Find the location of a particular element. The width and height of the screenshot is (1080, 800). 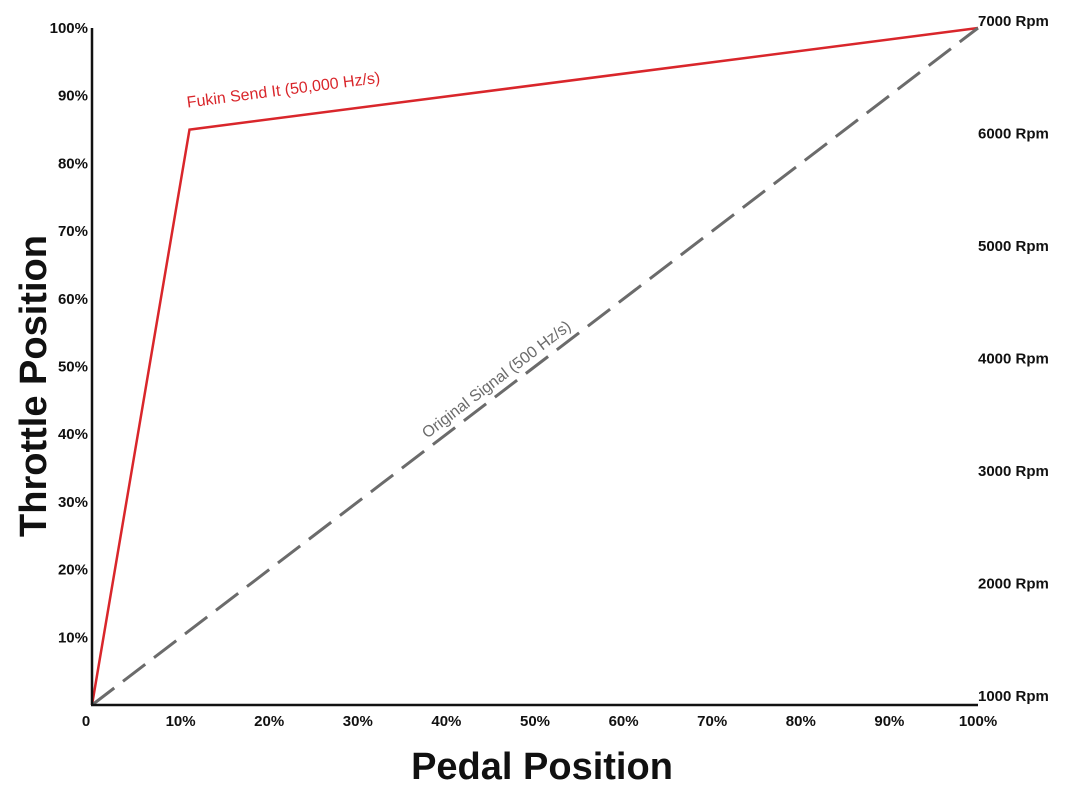

y-tick-label: 40% is located at coordinates (73, 434).